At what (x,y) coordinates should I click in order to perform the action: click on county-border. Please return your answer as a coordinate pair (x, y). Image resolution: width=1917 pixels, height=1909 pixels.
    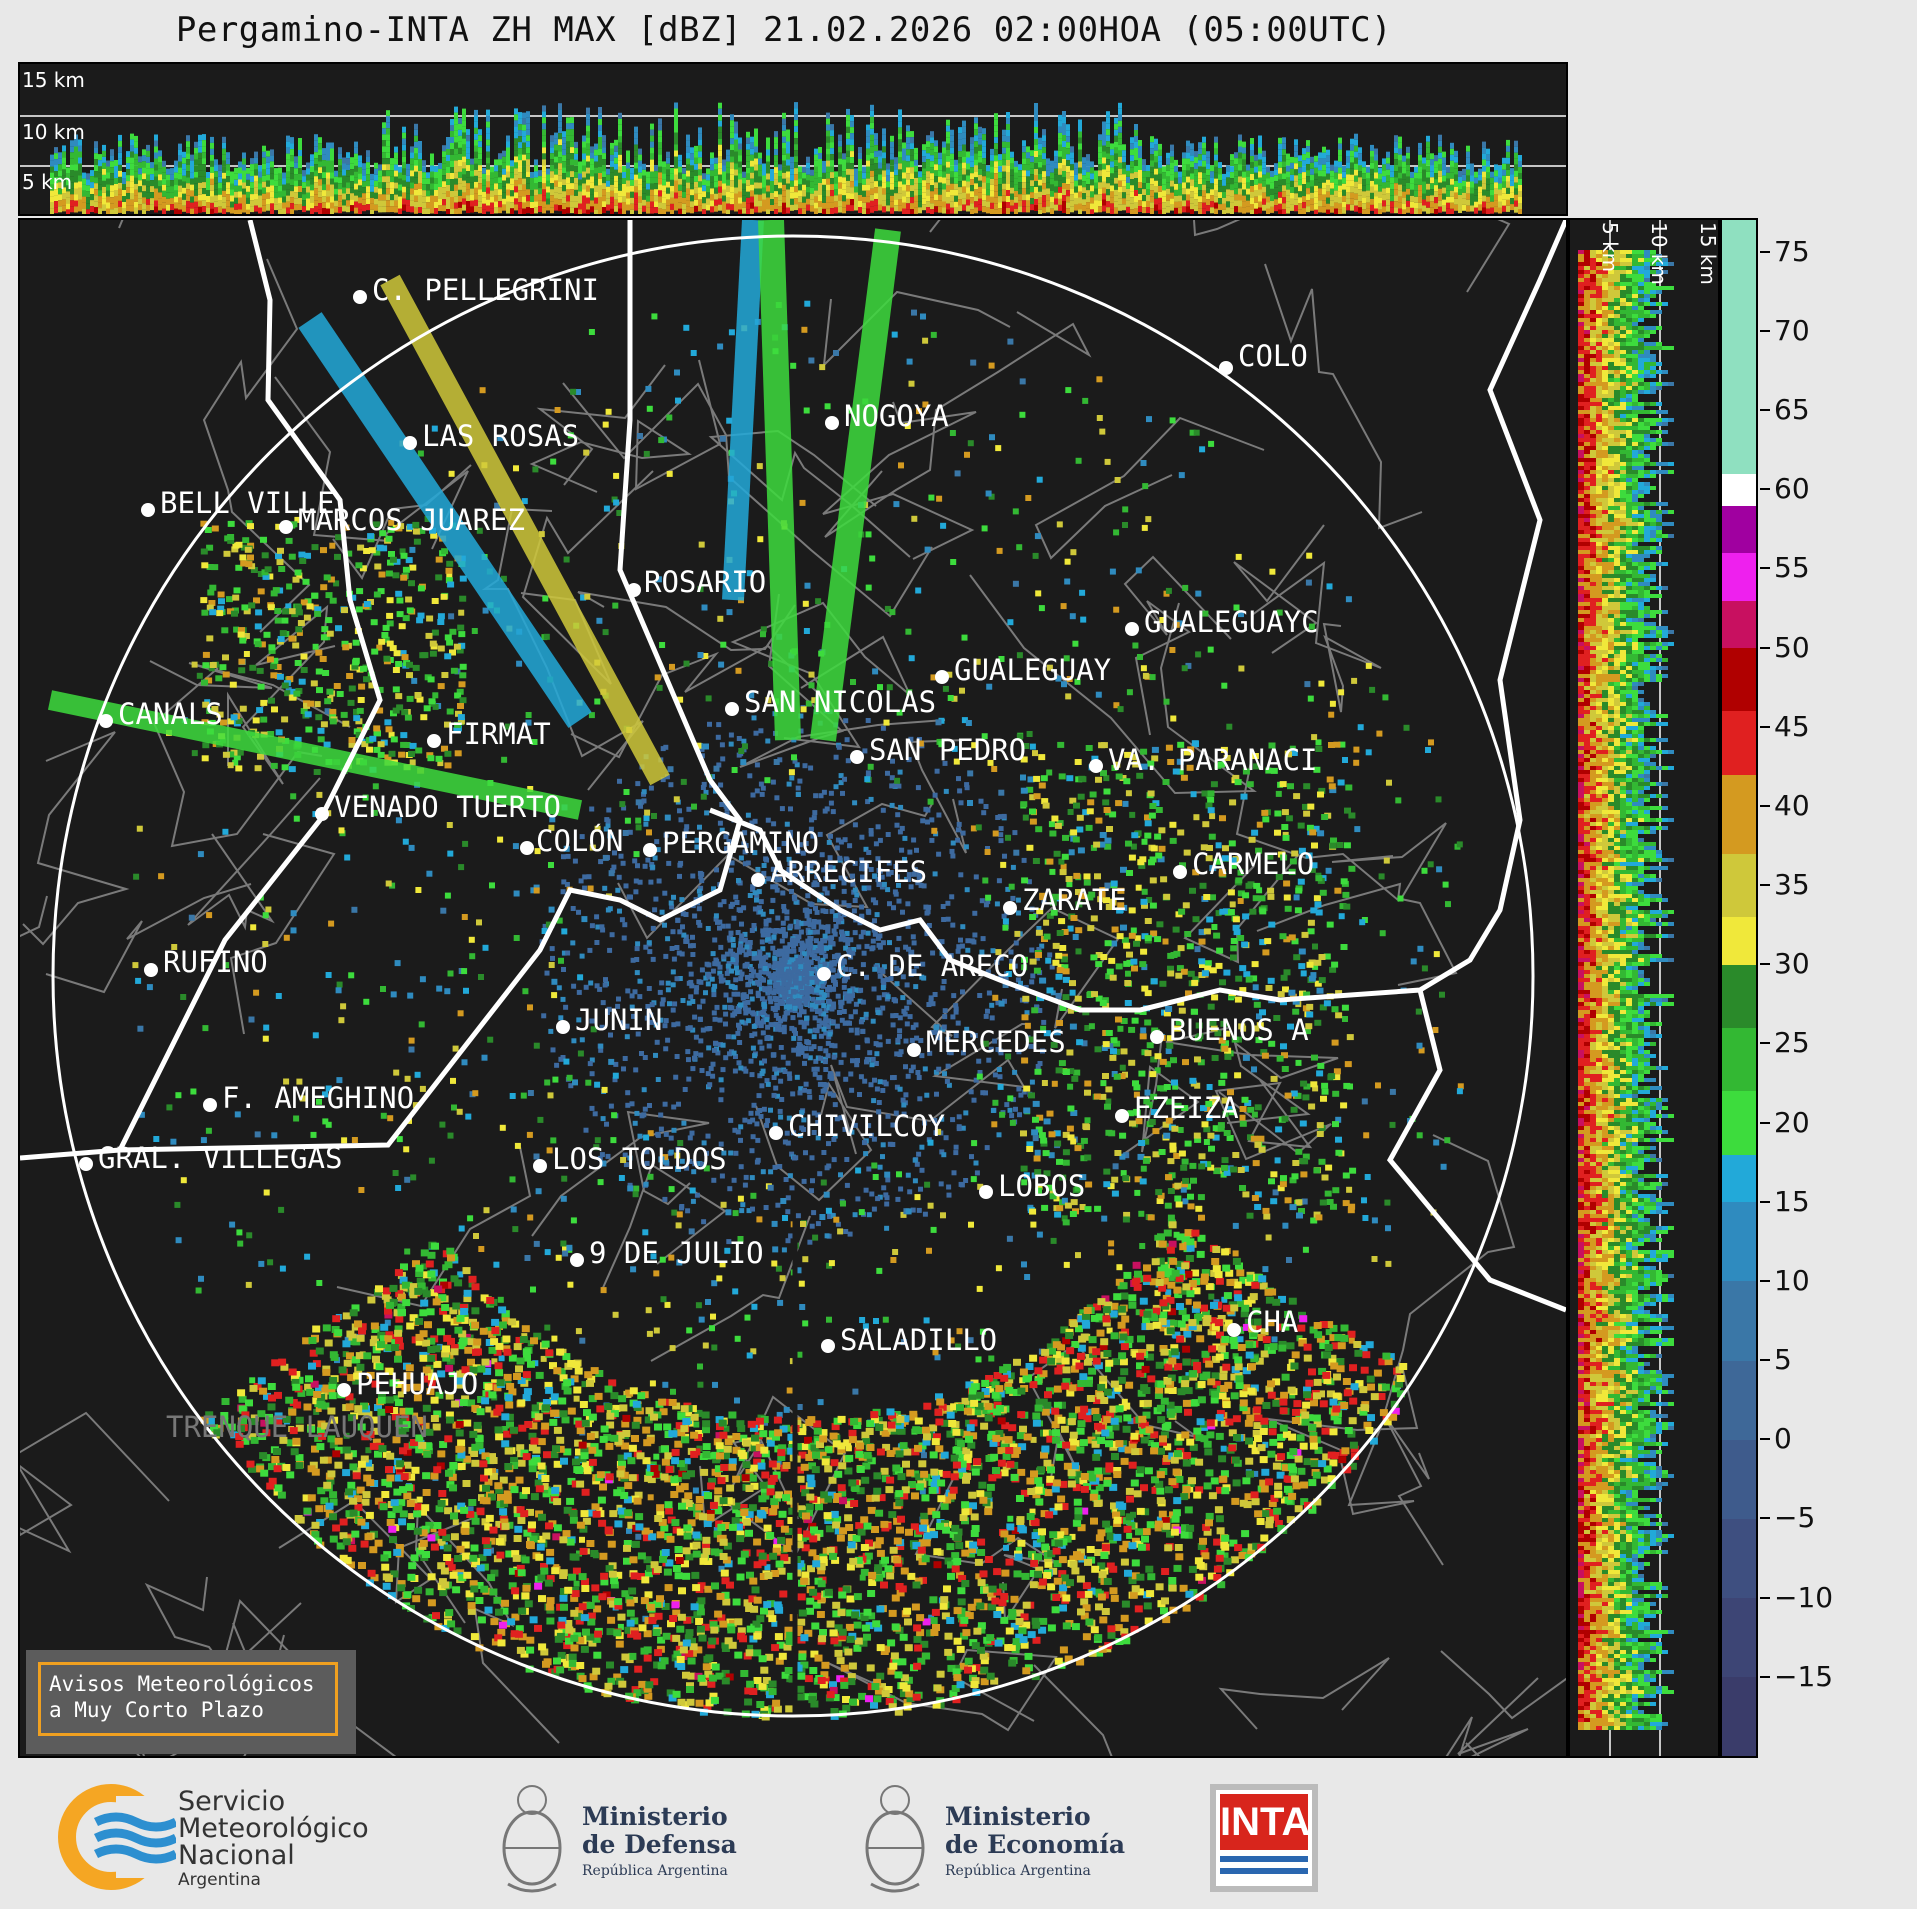
    Looking at the image, I should click on (1279, 589).